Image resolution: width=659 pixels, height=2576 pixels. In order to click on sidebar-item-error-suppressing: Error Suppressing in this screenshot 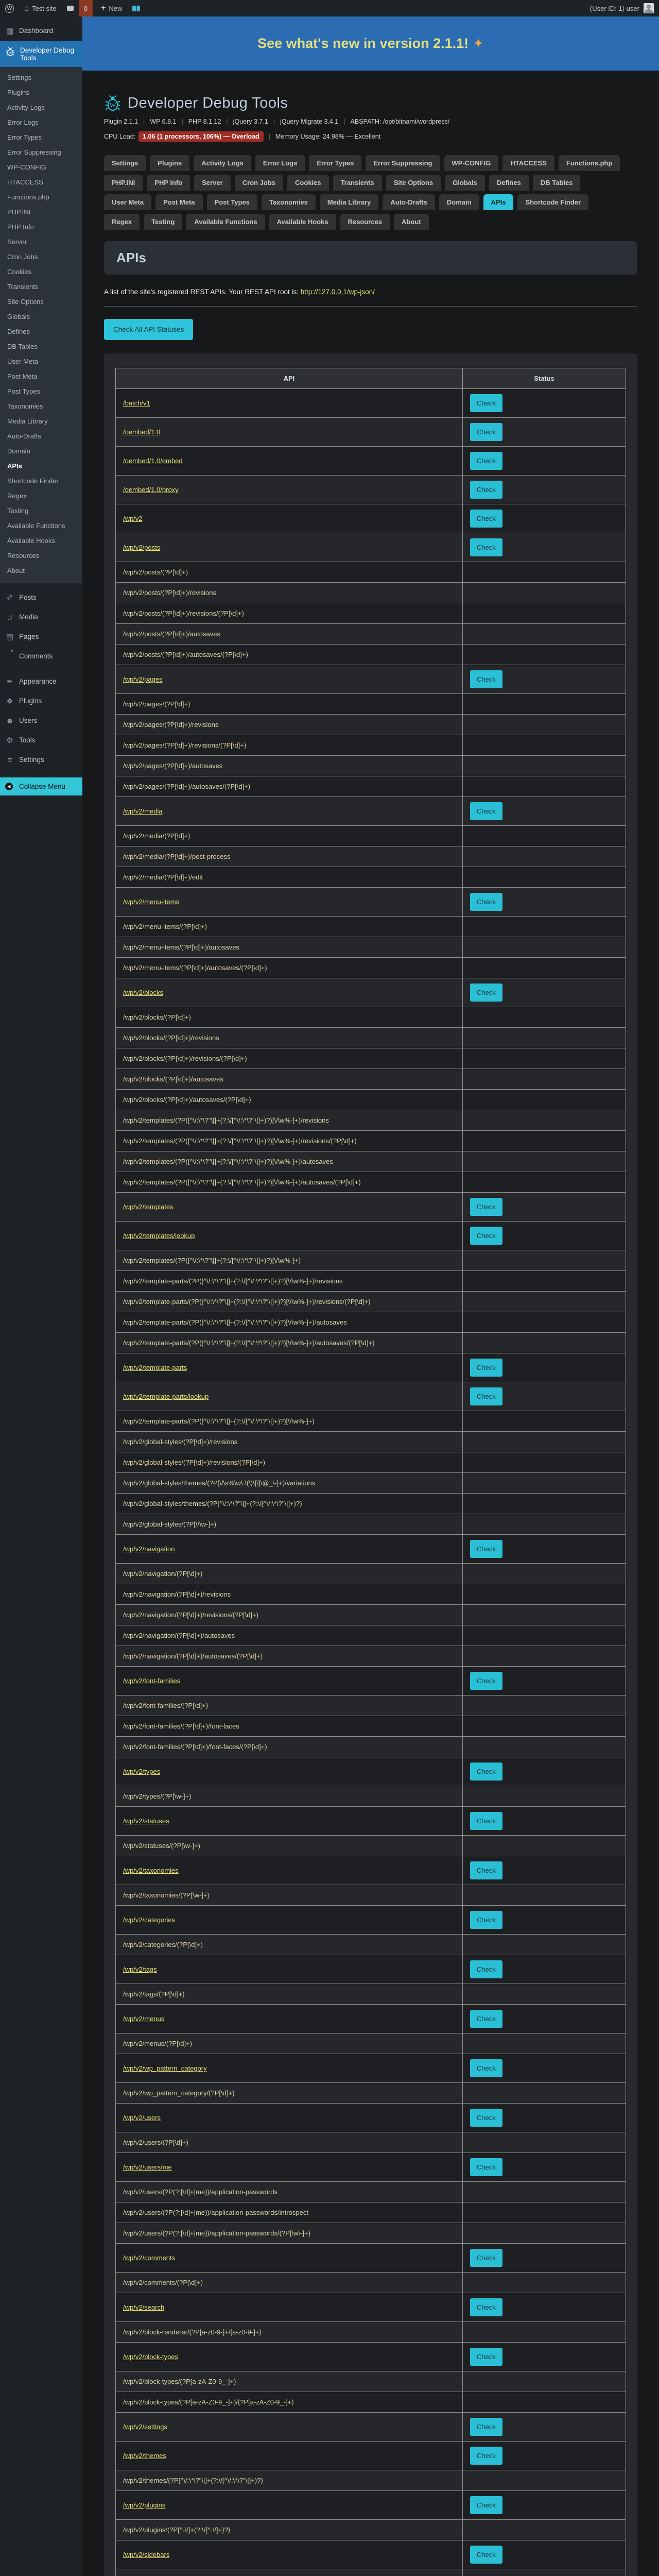, I will do `click(34, 152)`.